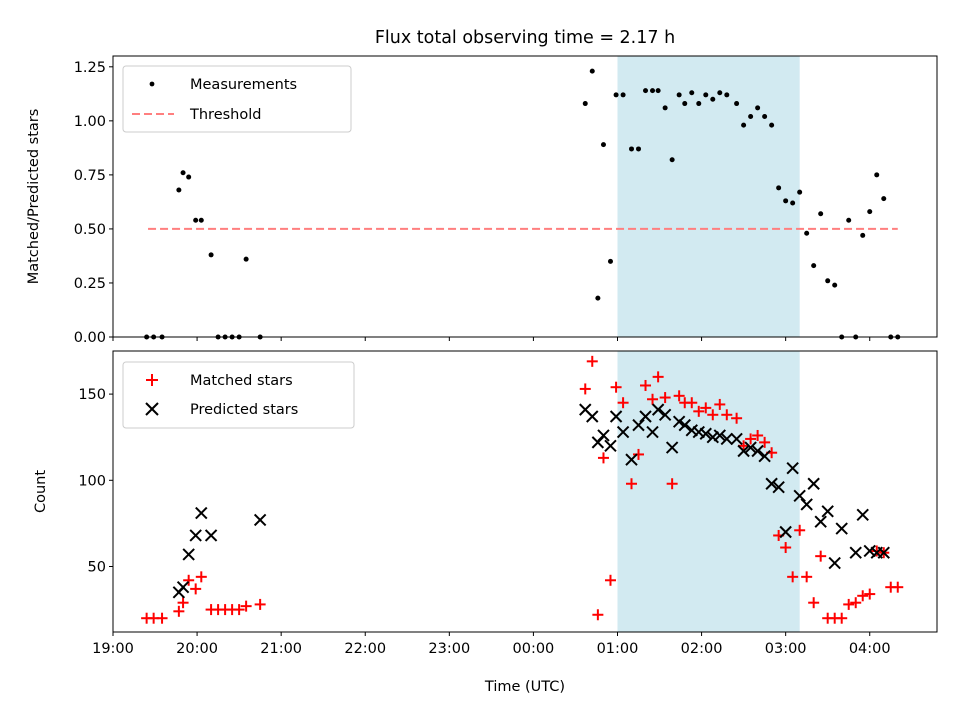 The height and width of the screenshot is (720, 960). What do you see at coordinates (244, 410) in the screenshot?
I see `legend-predicted-label: Predicted stars` at bounding box center [244, 410].